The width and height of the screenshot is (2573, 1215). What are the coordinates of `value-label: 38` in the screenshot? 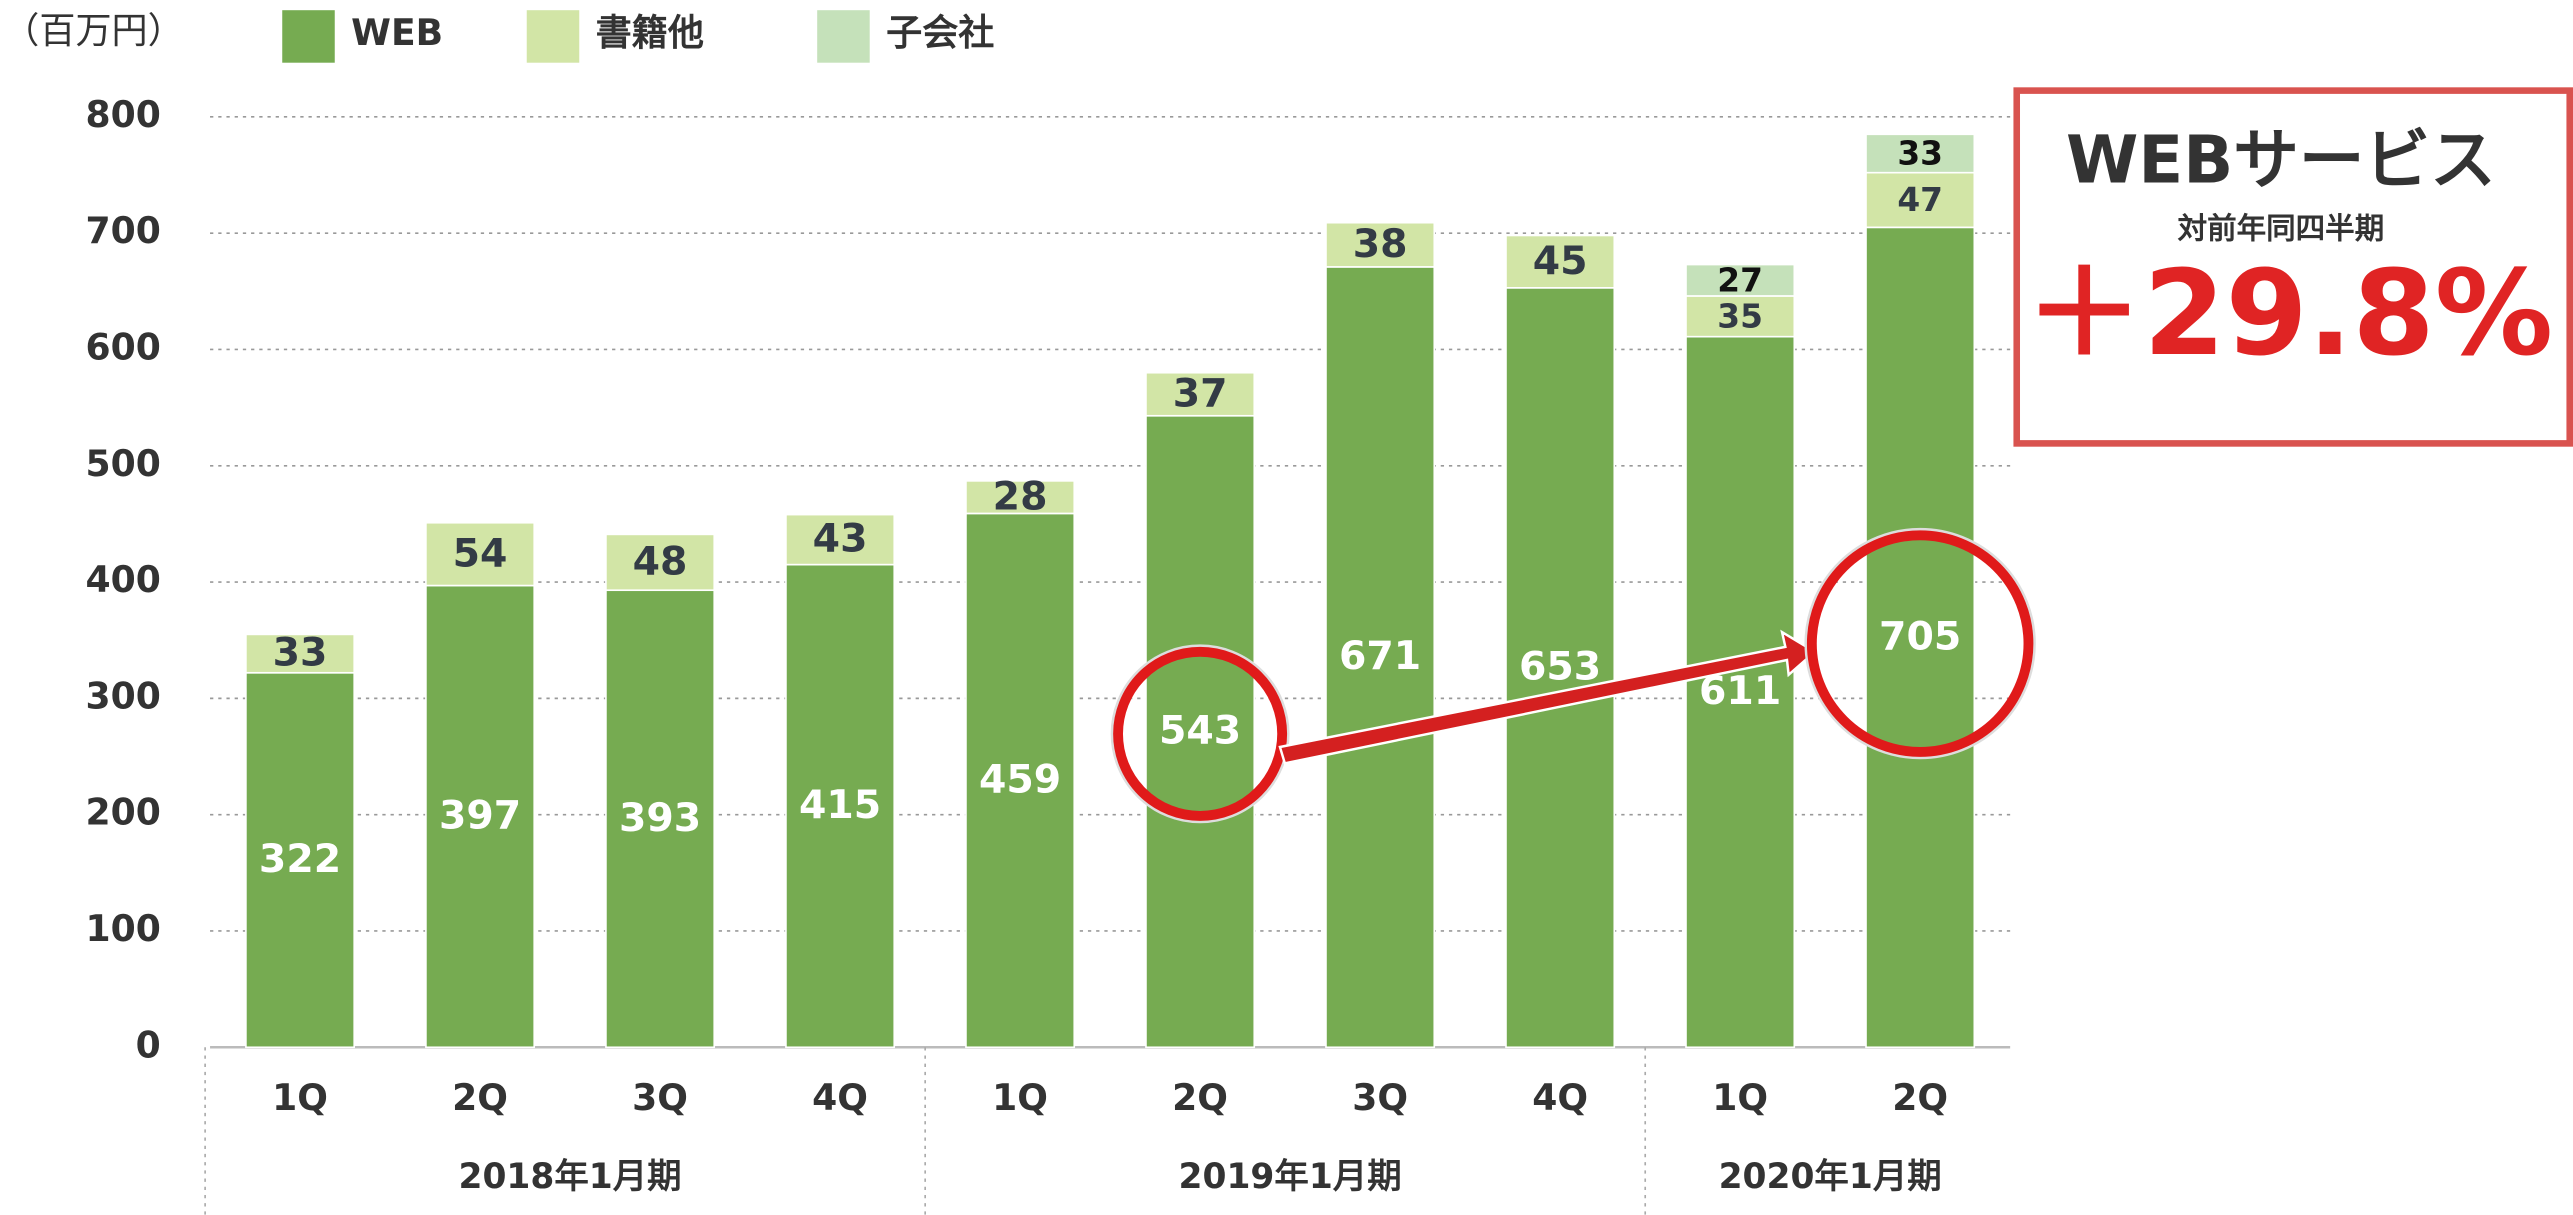 It's located at (1380, 244).